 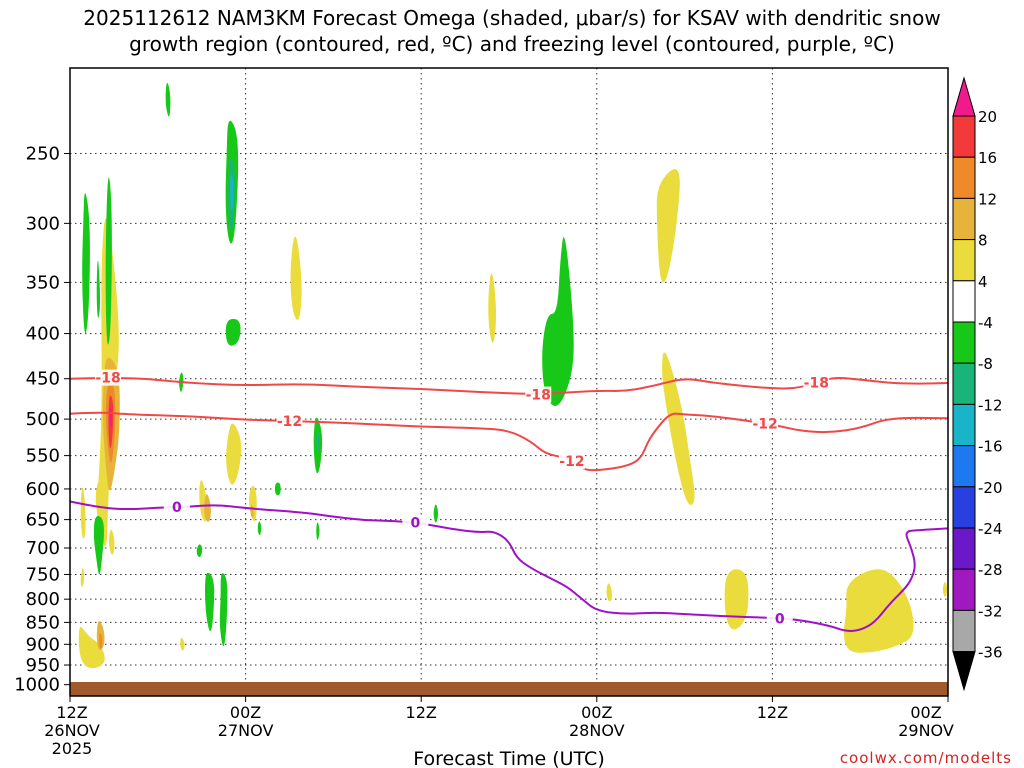 I want to click on x-tick-label: 26NOV, so click(x=72, y=730).